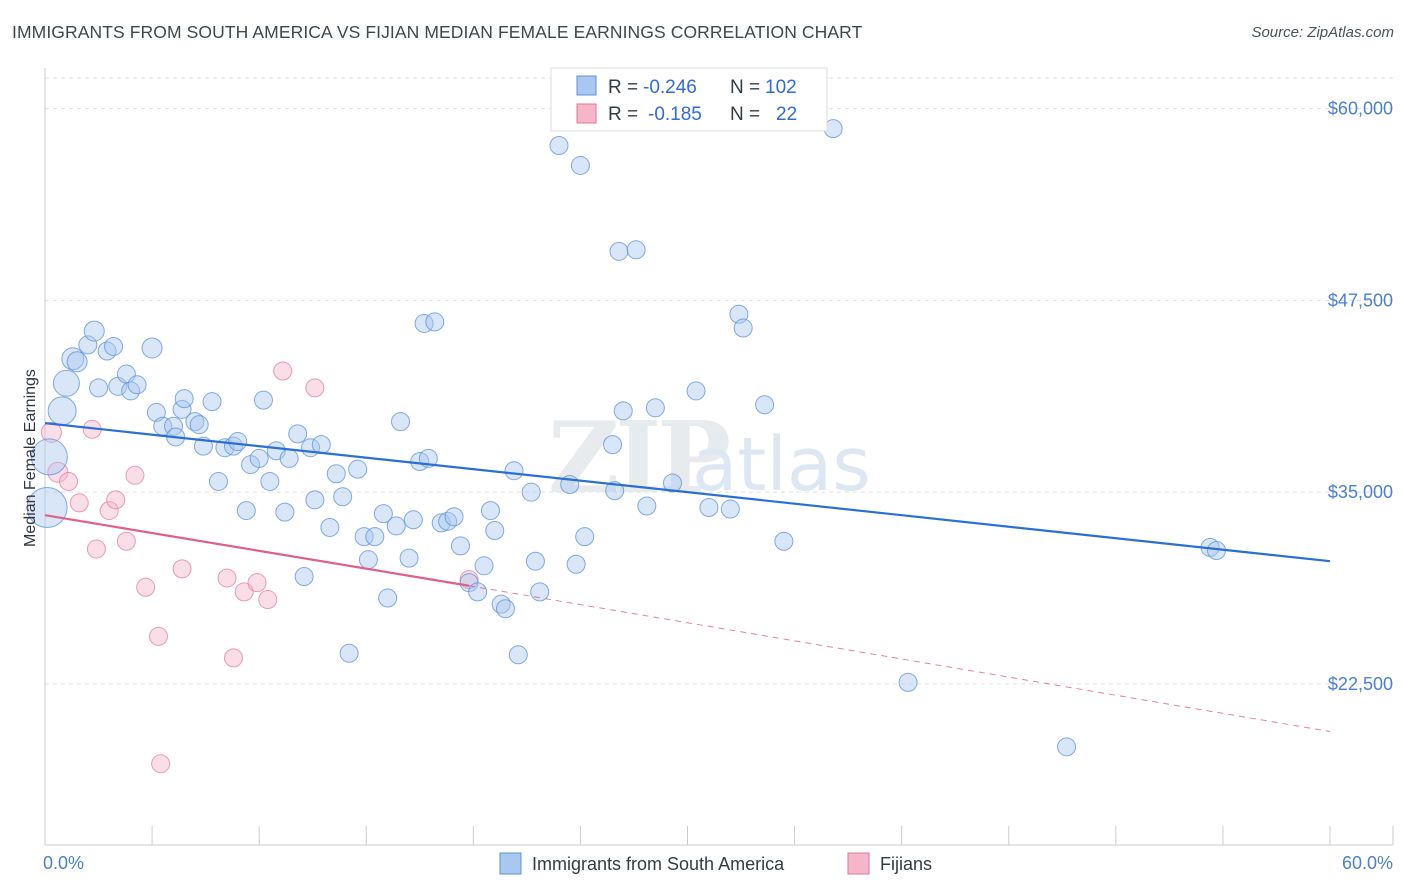 This screenshot has height=892, width=1406. Describe the element at coordinates (1367, 863) in the screenshot. I see `x-tick-label-max: 60.0%` at that location.